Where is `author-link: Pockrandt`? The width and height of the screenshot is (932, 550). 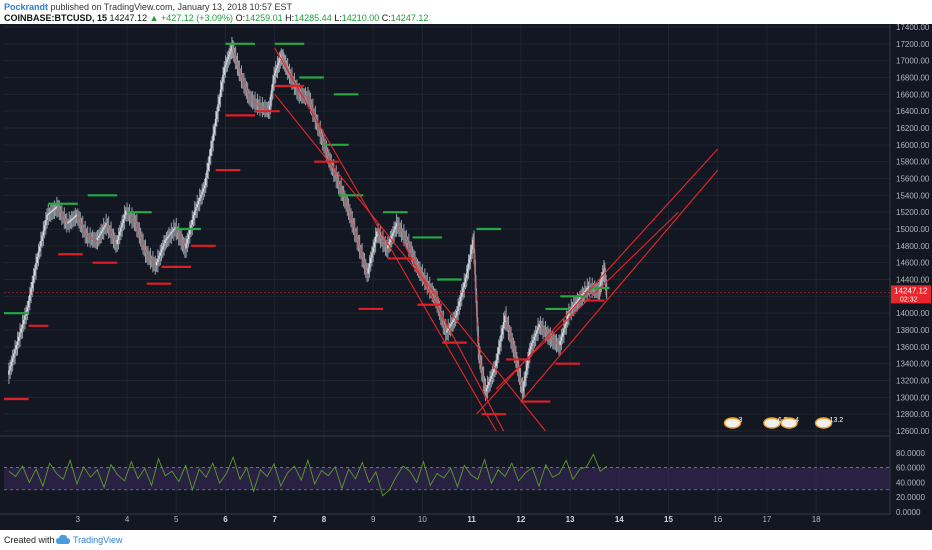 author-link: Pockrandt is located at coordinates (26, 7).